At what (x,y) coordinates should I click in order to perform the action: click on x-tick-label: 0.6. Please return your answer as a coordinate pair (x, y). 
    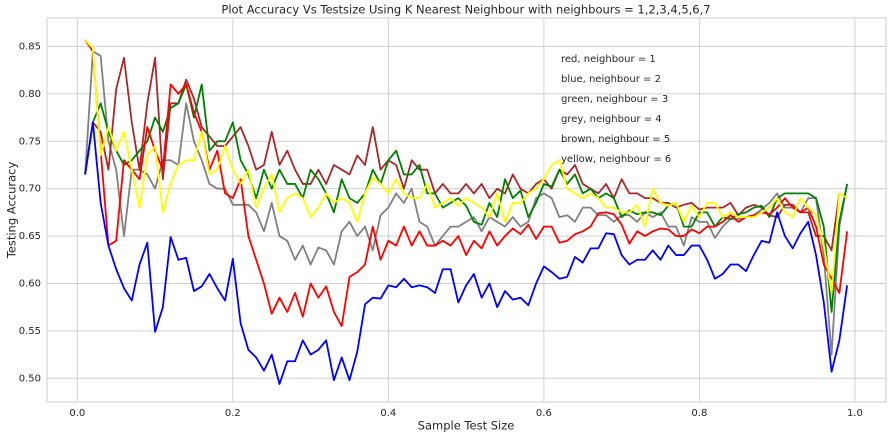
    Looking at the image, I should click on (544, 413).